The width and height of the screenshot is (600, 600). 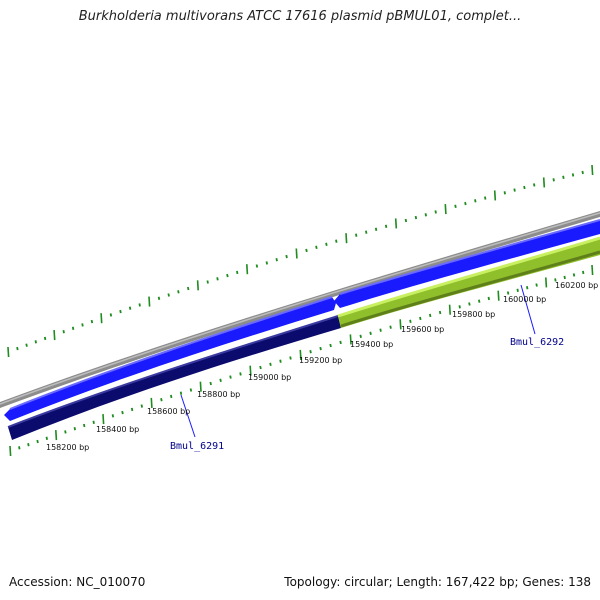 I want to click on gene-bmul-6292-arrow, so click(x=469, y=283).